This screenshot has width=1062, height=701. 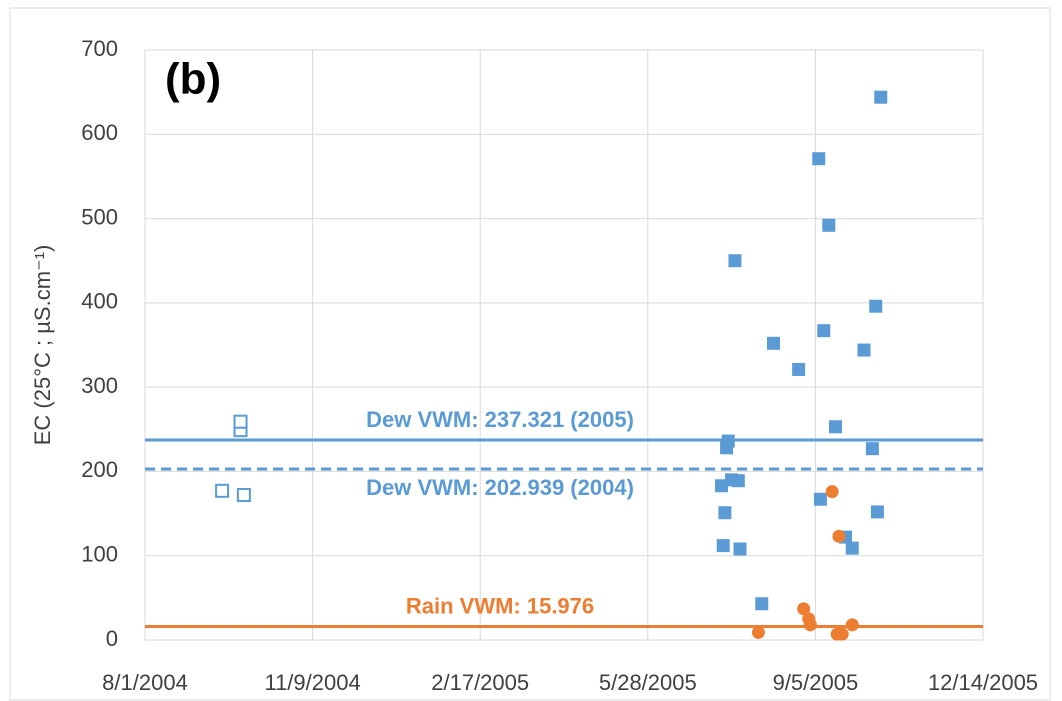 I want to click on x-tick-label: 5/28/2005, so click(x=648, y=682).